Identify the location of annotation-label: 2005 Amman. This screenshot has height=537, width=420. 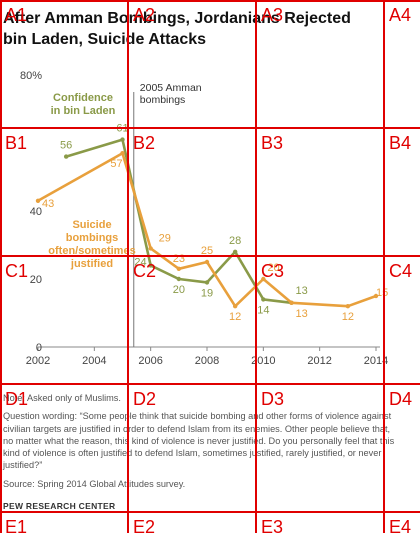
(171, 88).